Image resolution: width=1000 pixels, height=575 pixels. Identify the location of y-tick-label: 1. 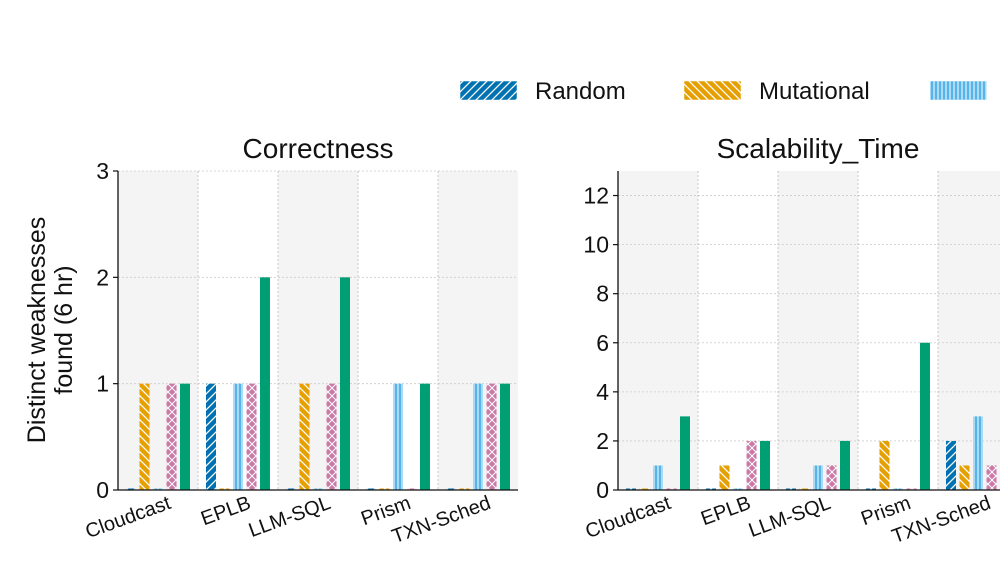
(102, 384).